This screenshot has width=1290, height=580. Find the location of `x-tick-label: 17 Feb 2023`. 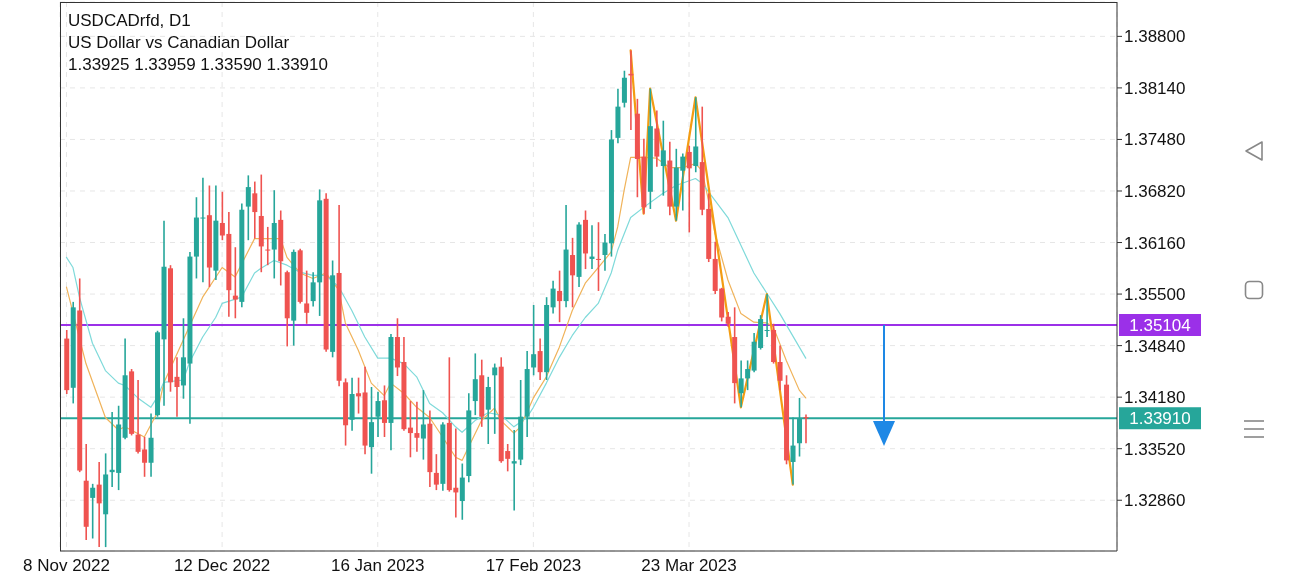

x-tick-label: 17 Feb 2023 is located at coordinates (533, 566).